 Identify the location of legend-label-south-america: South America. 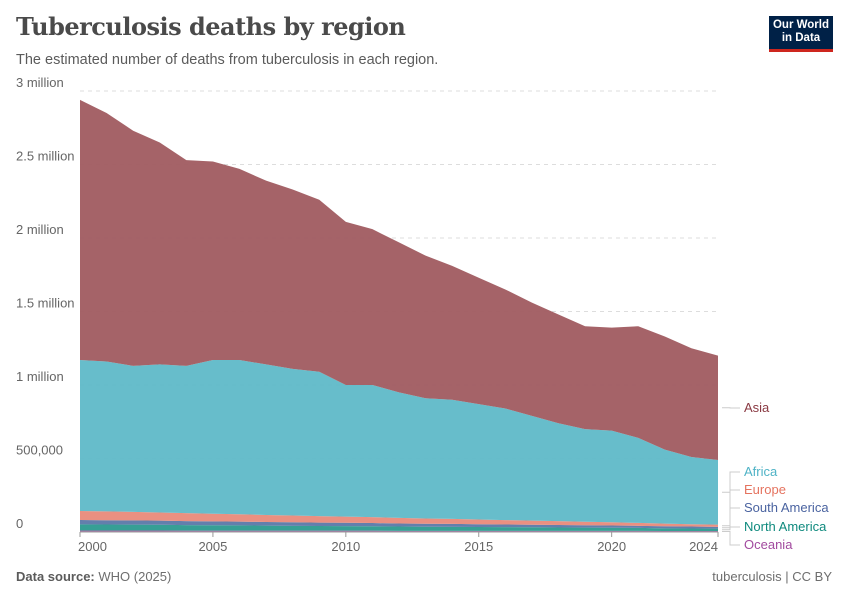
(786, 507).